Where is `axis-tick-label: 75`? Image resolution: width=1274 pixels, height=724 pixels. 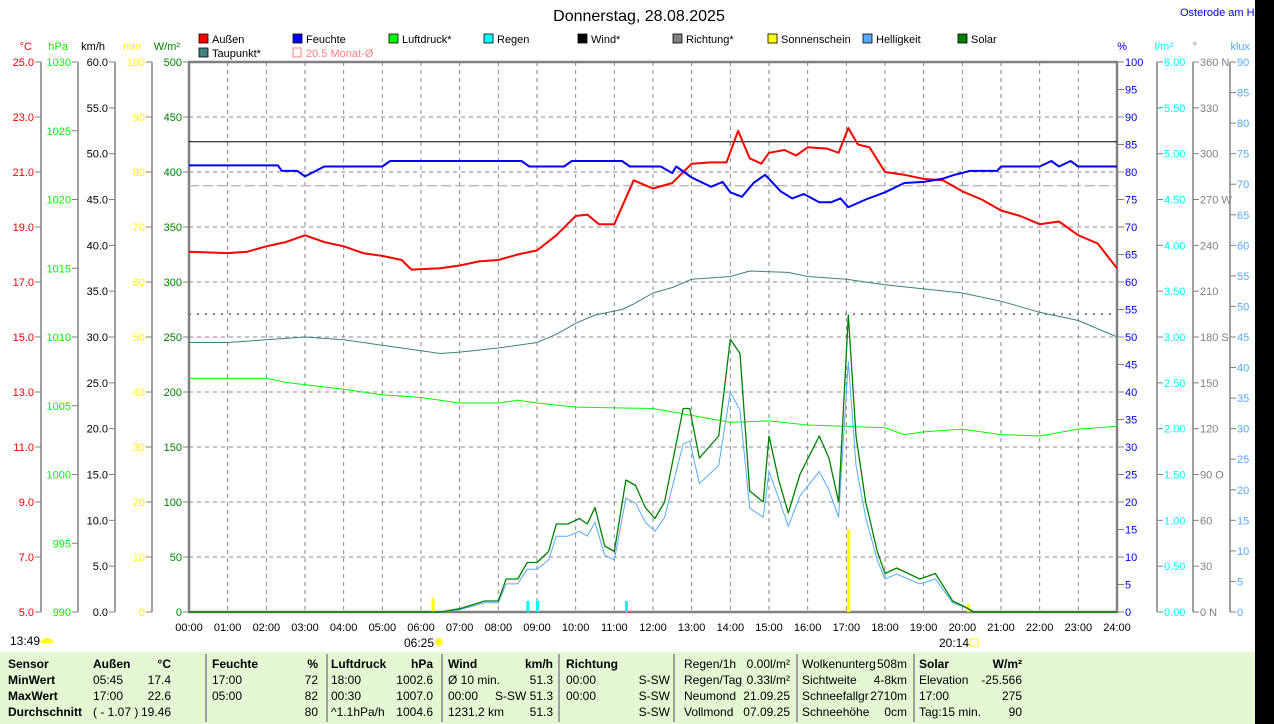
axis-tick-label: 75 is located at coordinates (1243, 155).